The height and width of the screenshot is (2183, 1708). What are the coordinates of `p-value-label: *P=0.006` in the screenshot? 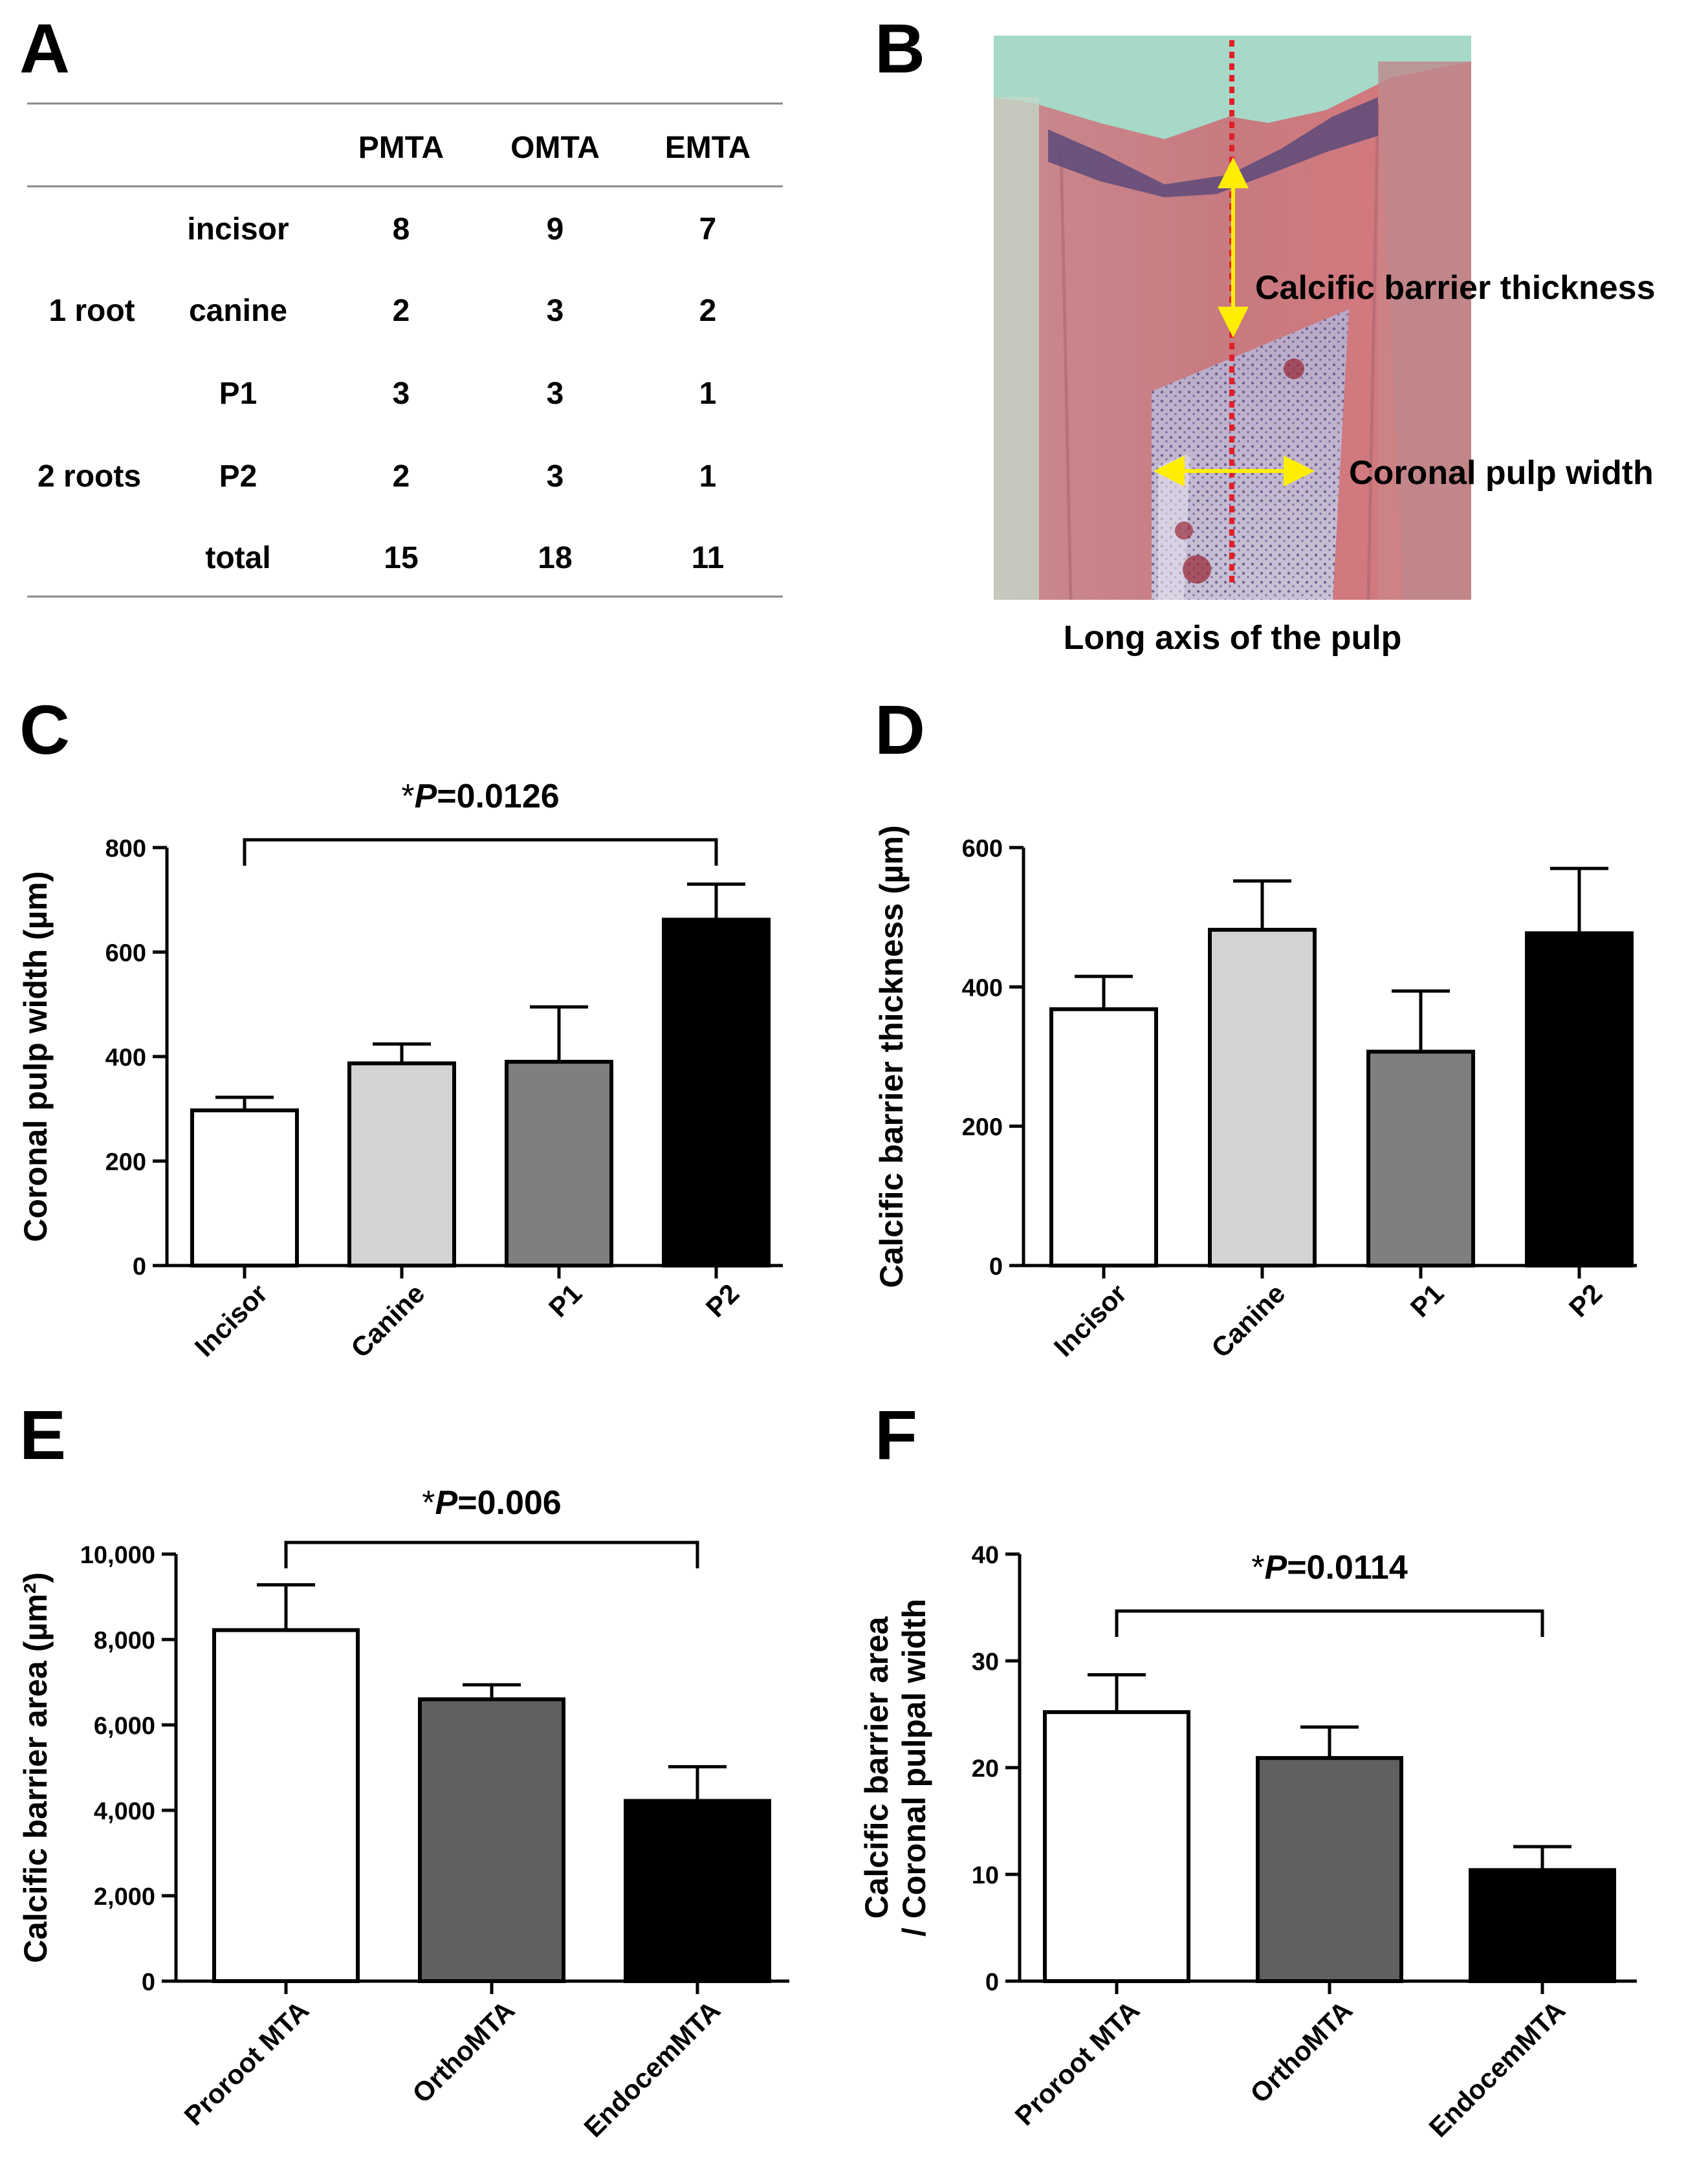 It's located at (491, 1503).